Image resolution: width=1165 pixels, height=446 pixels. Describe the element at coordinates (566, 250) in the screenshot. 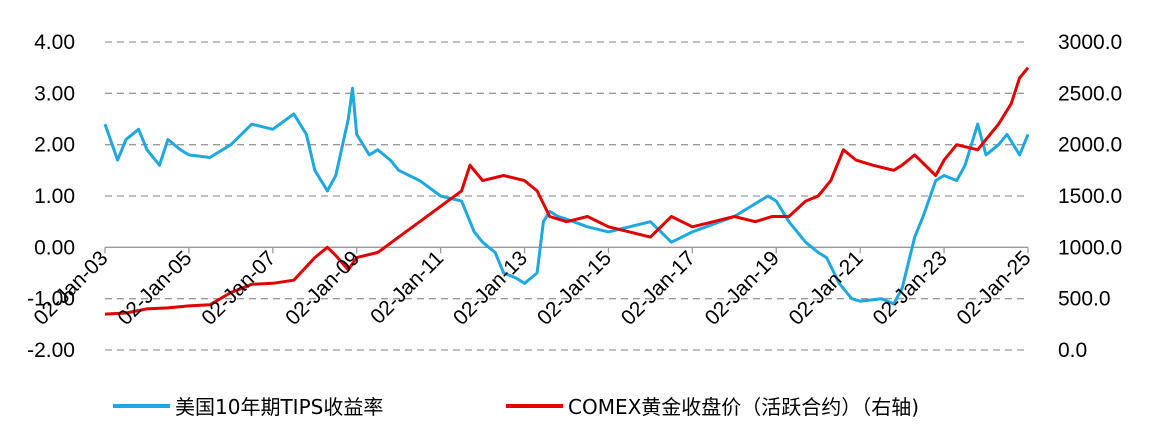

I see `x-axis-tick-marks` at that location.